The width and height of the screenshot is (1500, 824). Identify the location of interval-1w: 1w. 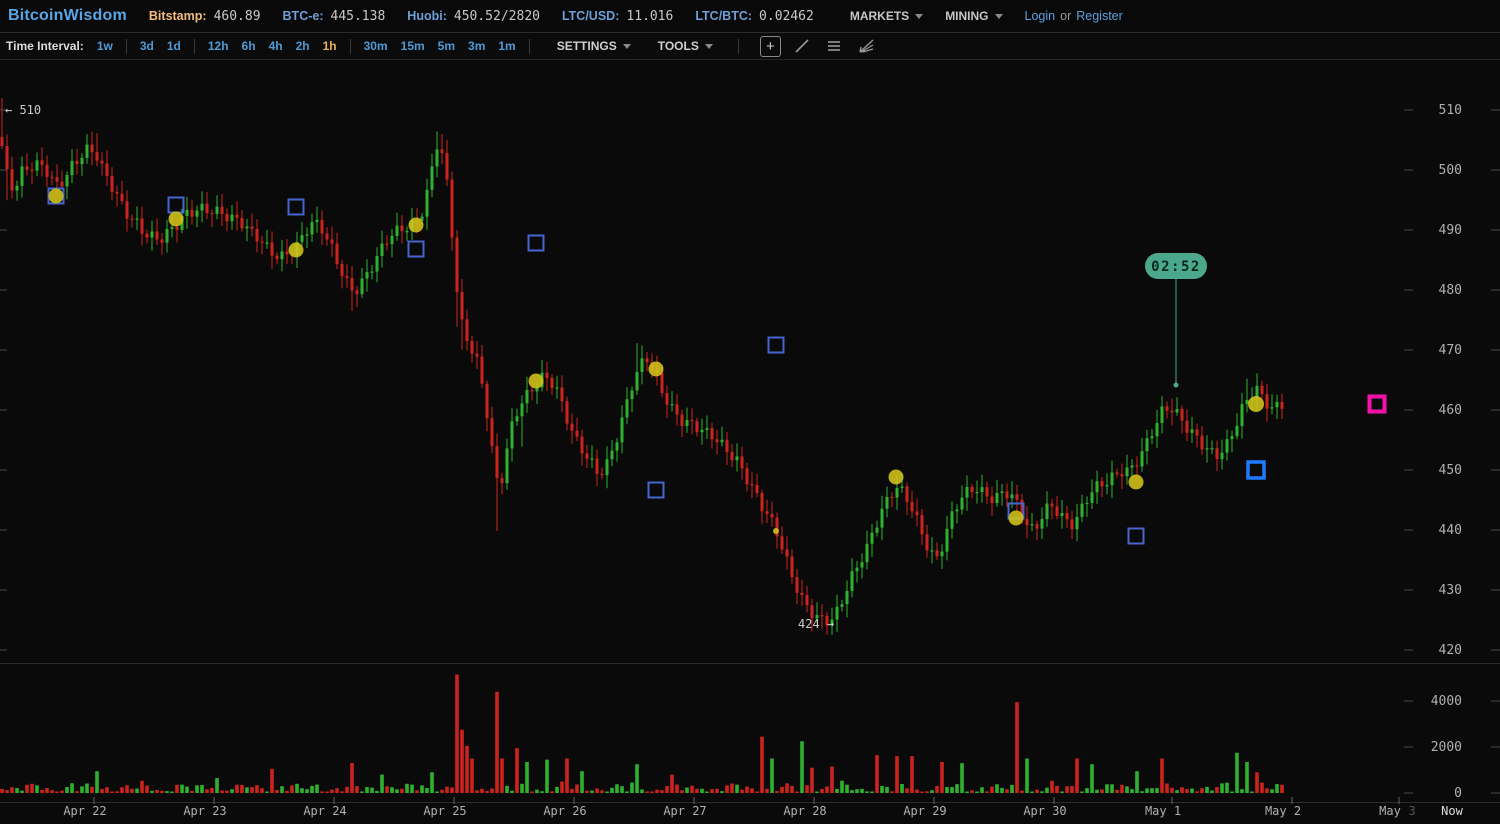
(104, 46).